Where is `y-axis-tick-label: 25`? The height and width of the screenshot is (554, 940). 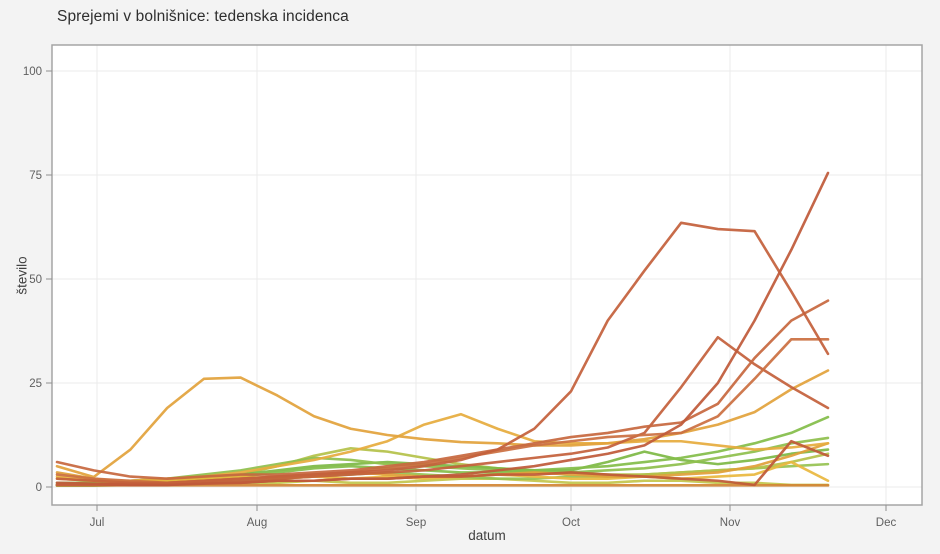 y-axis-tick-label: 25 is located at coordinates (35, 384).